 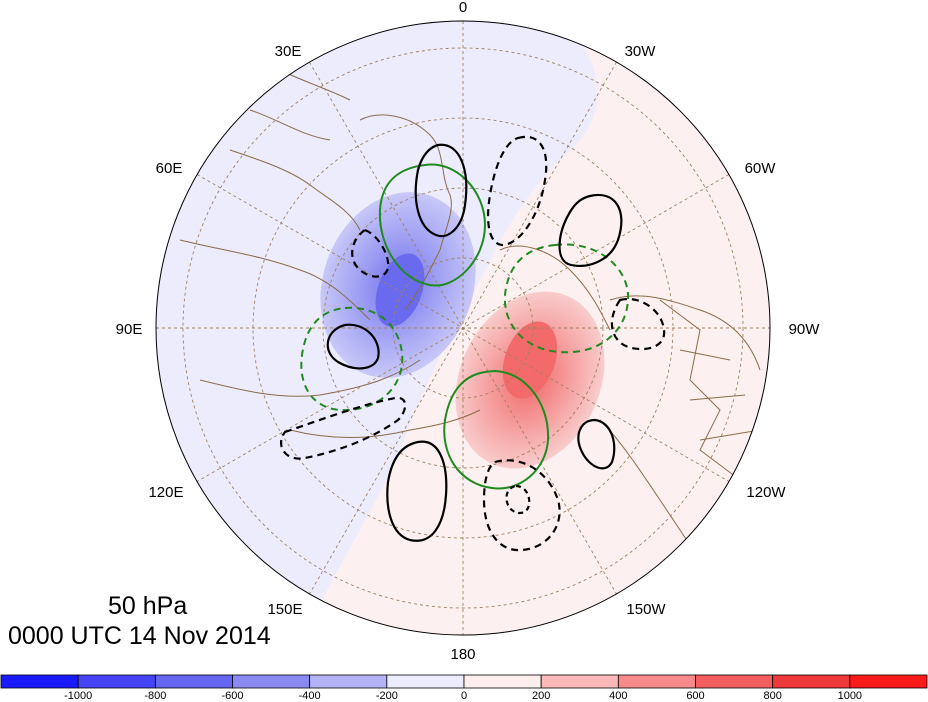 What do you see at coordinates (530, 360) in the screenshot?
I see `positive-anomaly-peak` at bounding box center [530, 360].